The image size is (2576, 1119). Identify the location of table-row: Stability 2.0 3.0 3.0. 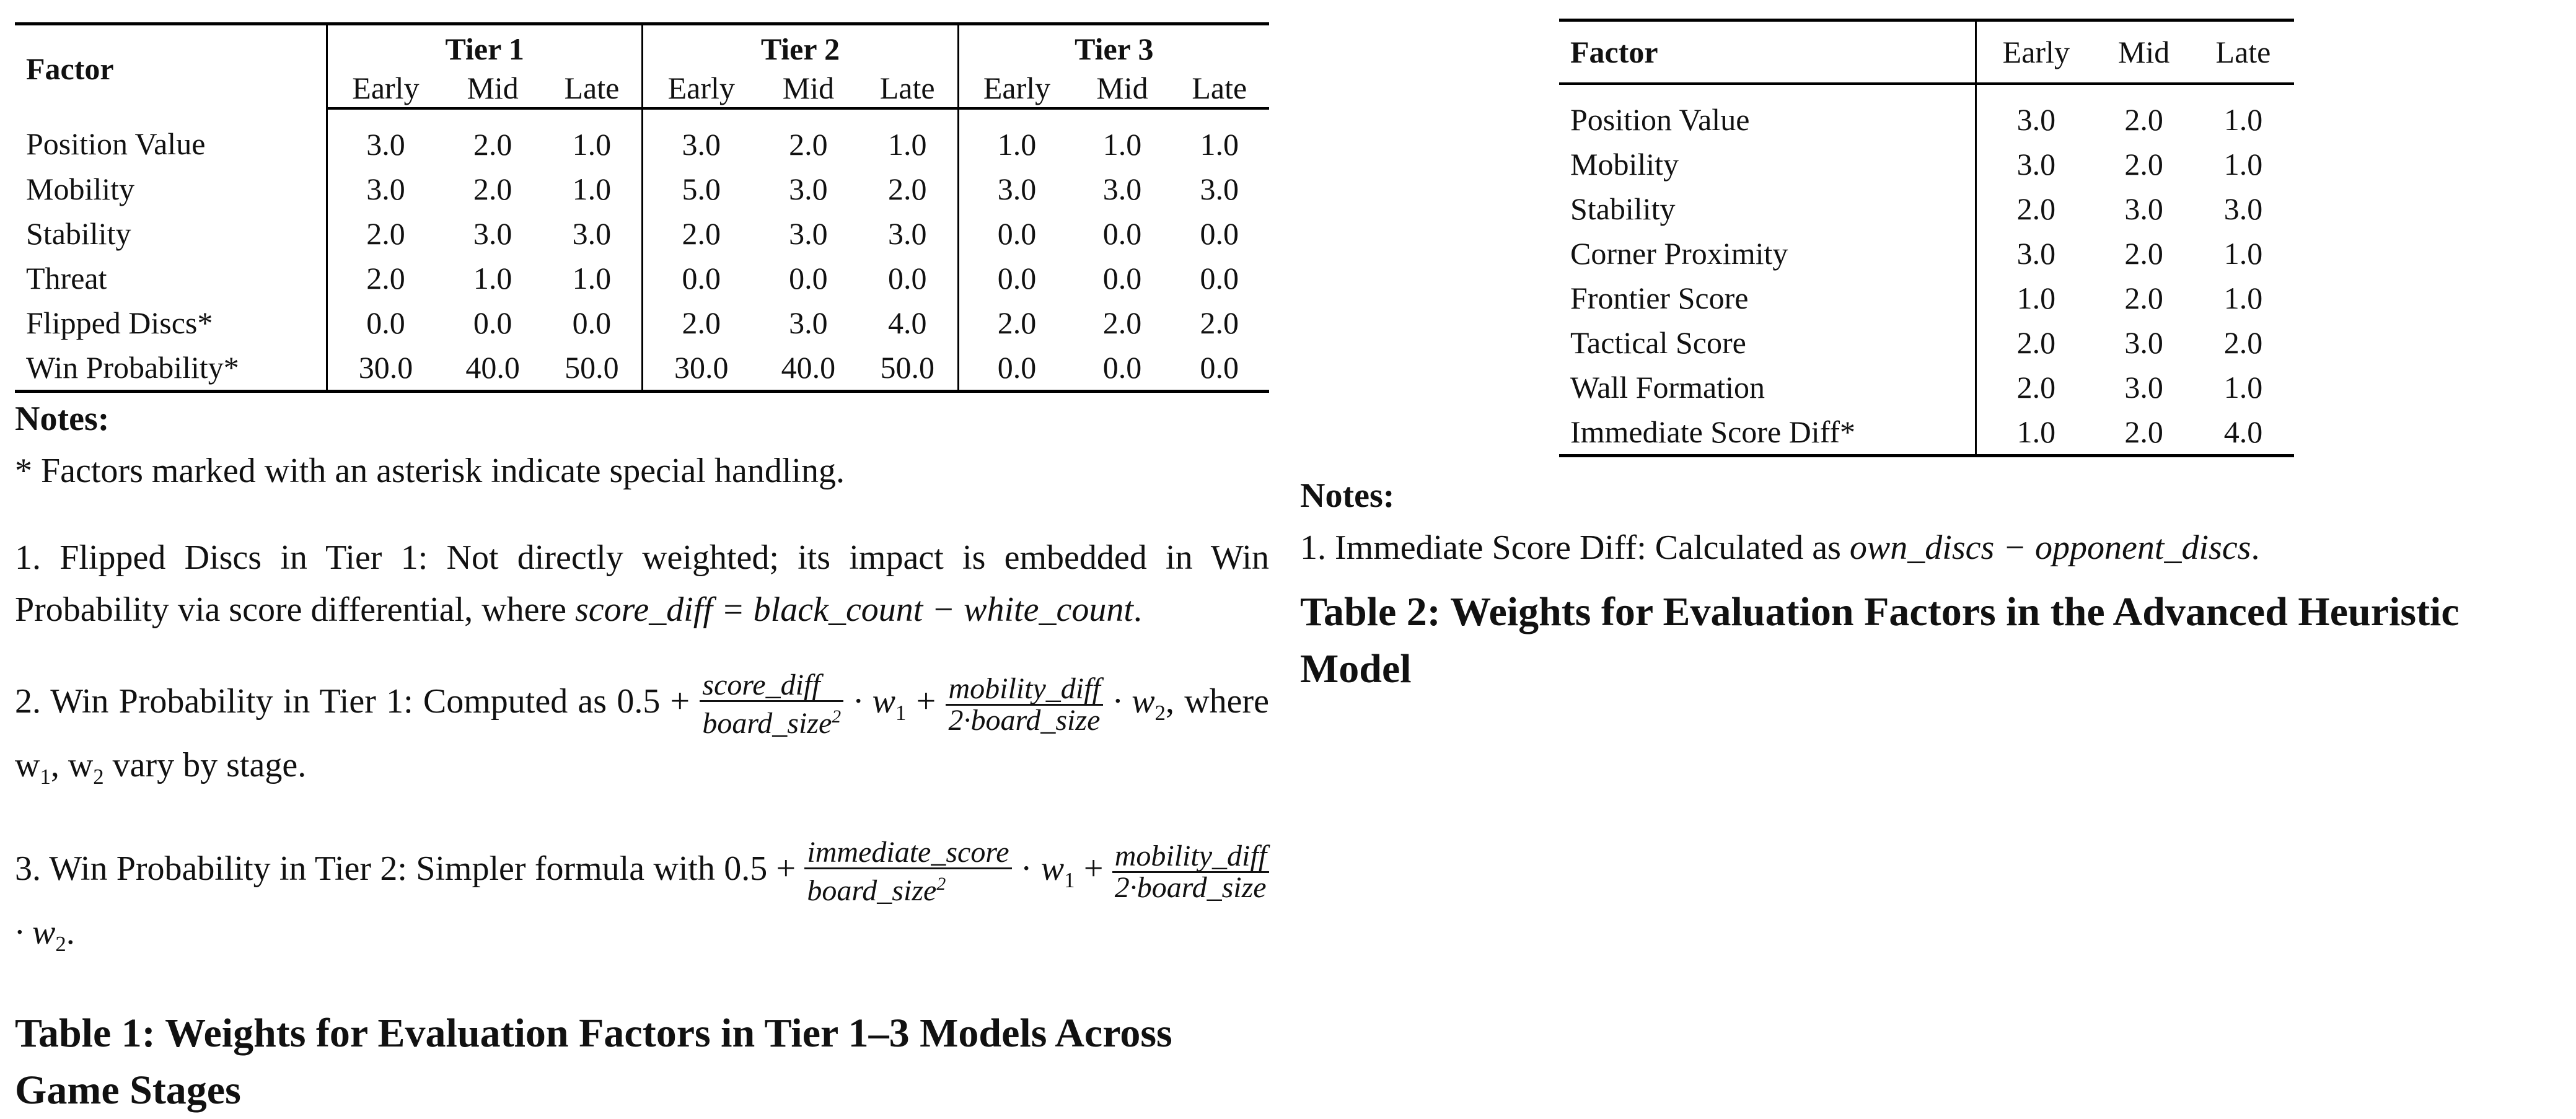
(1927, 208).